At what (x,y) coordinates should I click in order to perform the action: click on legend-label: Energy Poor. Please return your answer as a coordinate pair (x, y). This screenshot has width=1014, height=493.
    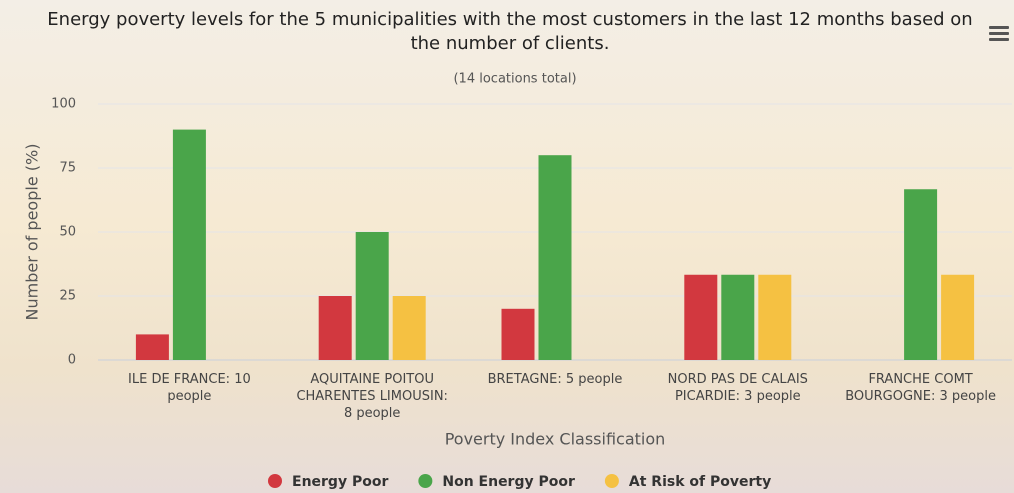
    Looking at the image, I should click on (340, 482).